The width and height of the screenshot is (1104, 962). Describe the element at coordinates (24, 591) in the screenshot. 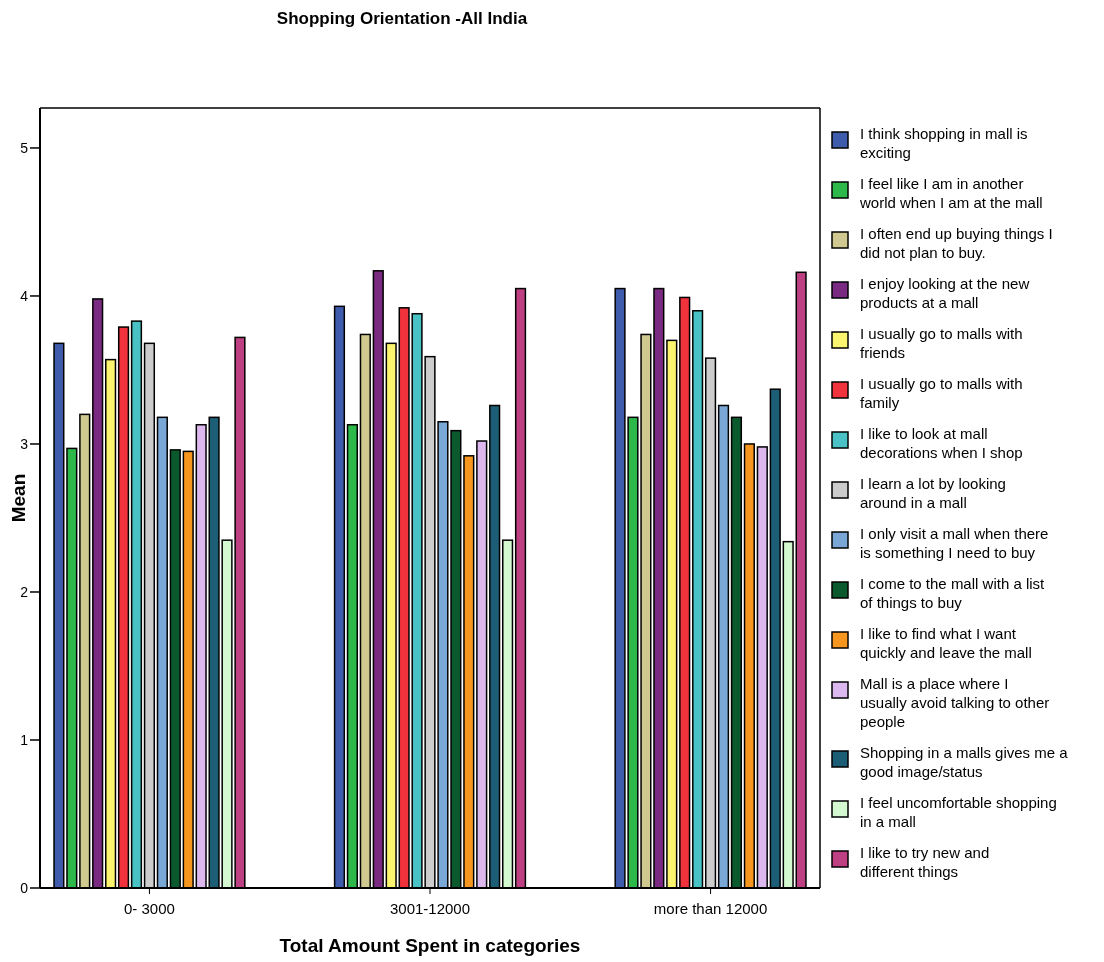

I see `y-tick-label: 2` at that location.